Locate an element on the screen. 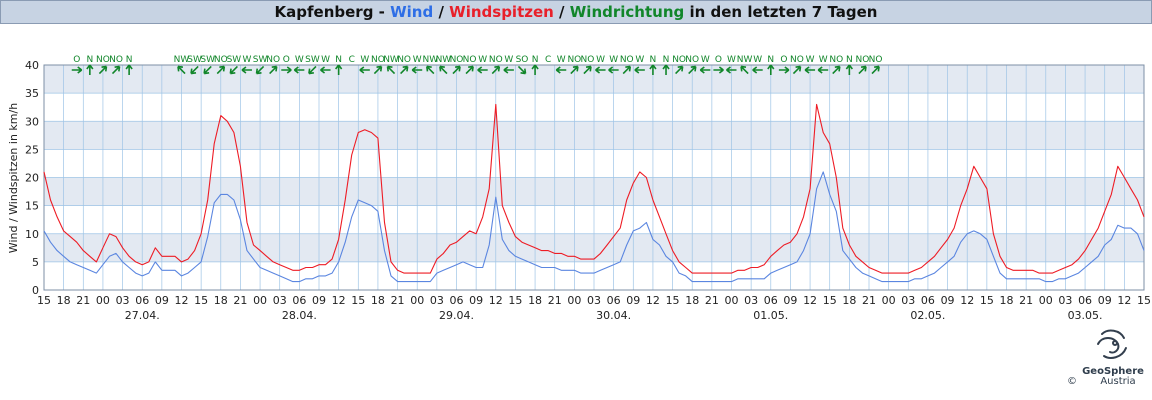 The image size is (1152, 400). direction-label: SO is located at coordinates (522, 60).